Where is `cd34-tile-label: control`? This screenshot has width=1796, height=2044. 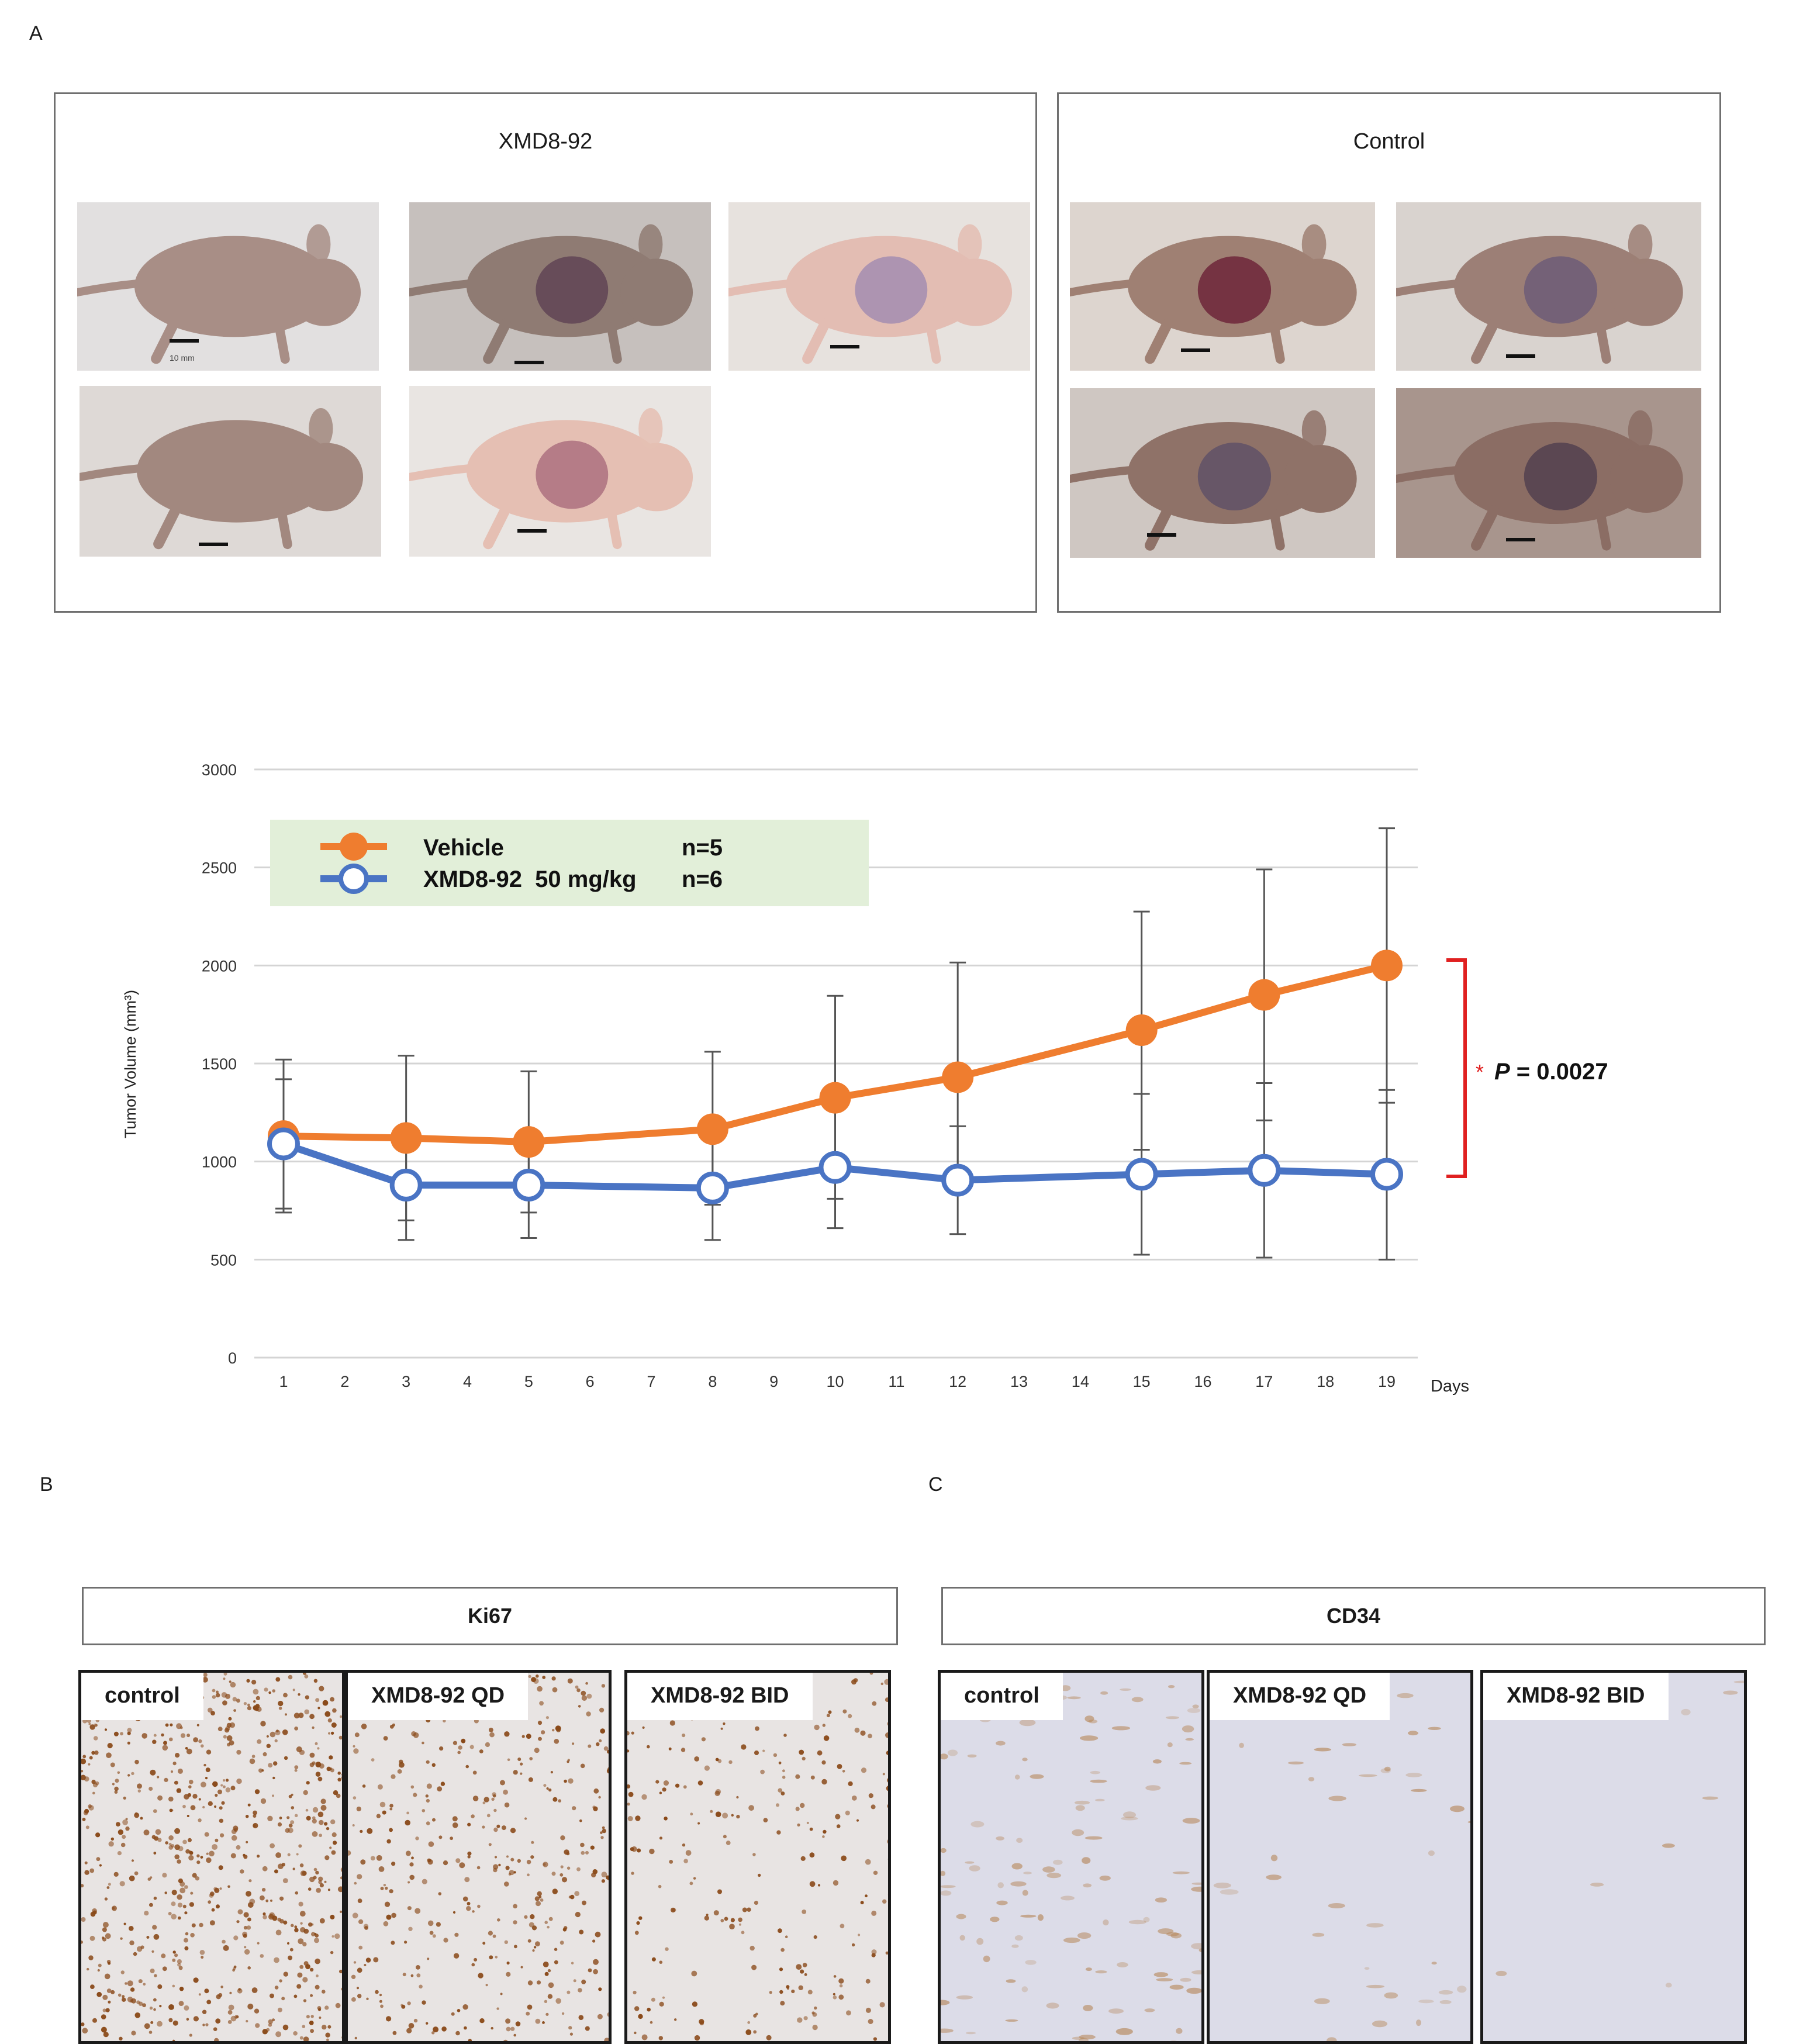
cd34-tile-label: control is located at coordinates (1002, 1696).